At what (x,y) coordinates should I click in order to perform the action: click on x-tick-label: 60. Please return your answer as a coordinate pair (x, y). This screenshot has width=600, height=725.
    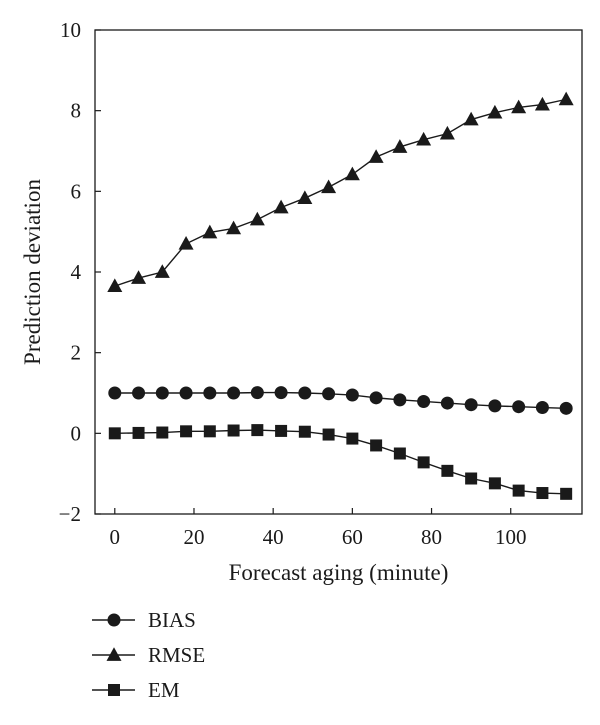
    Looking at the image, I should click on (352, 537).